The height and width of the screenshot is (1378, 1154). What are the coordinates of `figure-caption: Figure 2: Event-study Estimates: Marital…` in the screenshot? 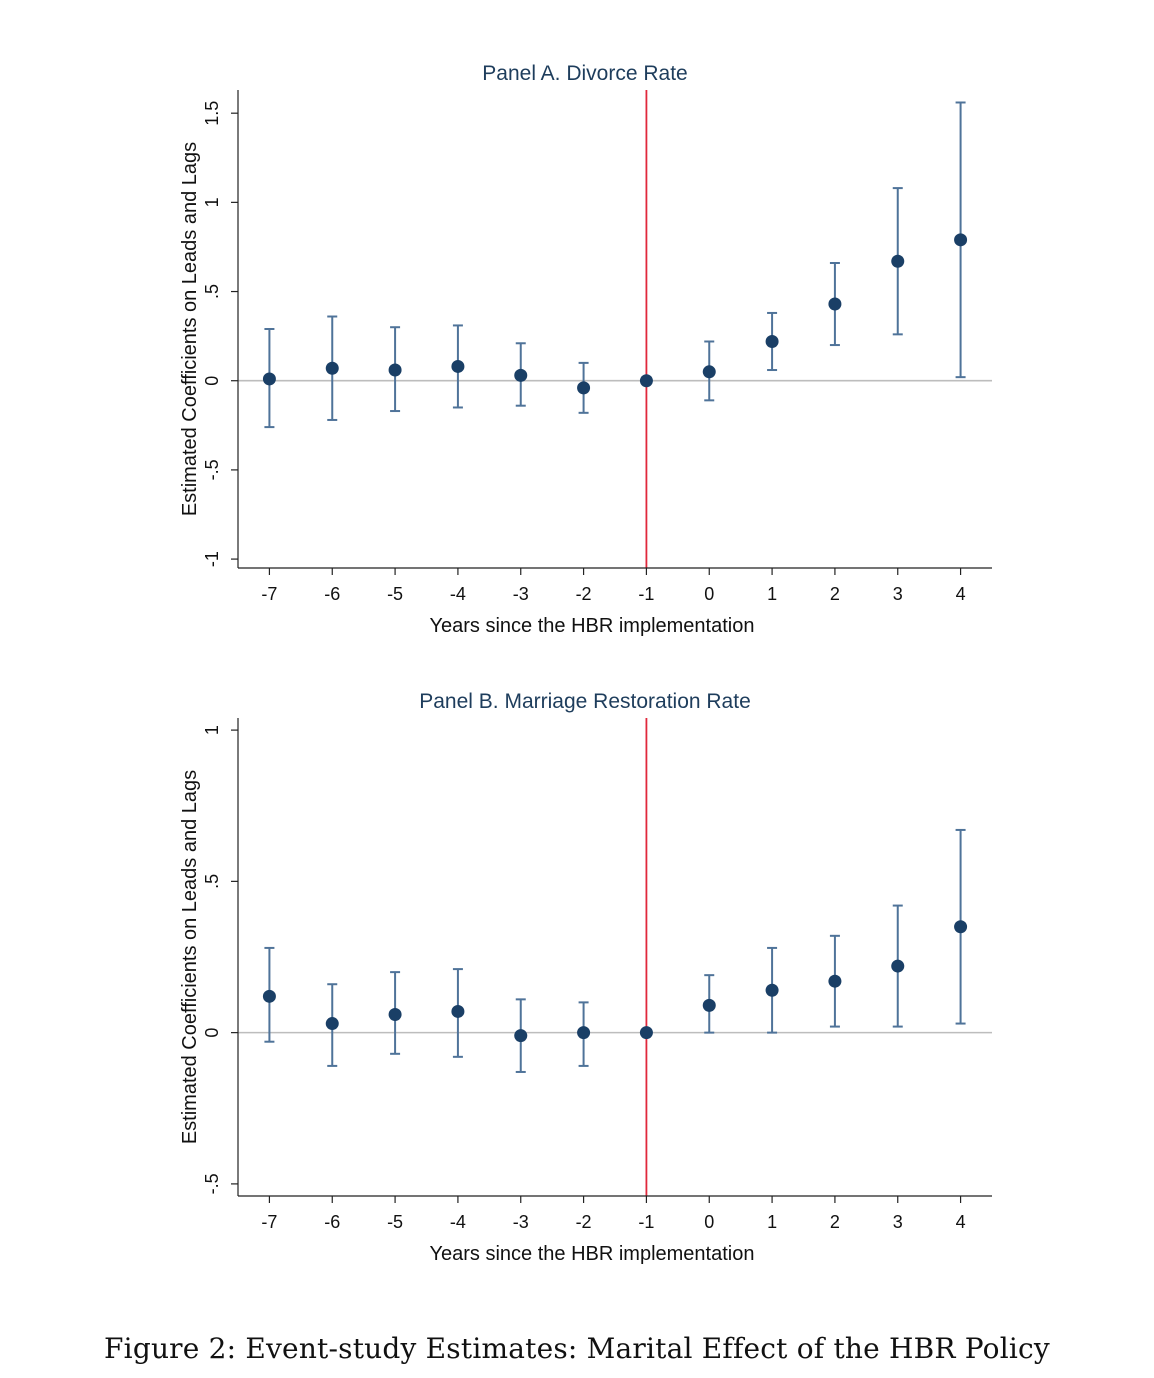 It's located at (577, 1348).